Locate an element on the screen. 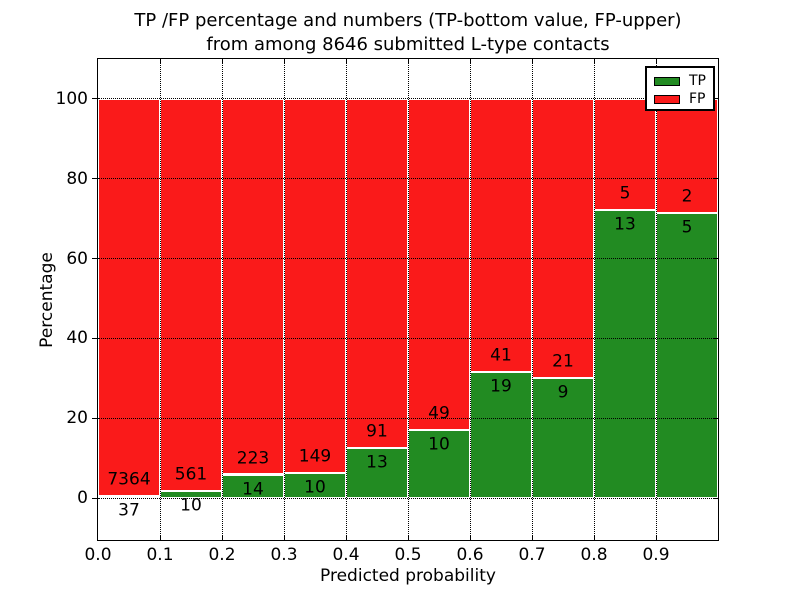 The image size is (800, 600). y-tick-label: 100 is located at coordinates (71, 98).